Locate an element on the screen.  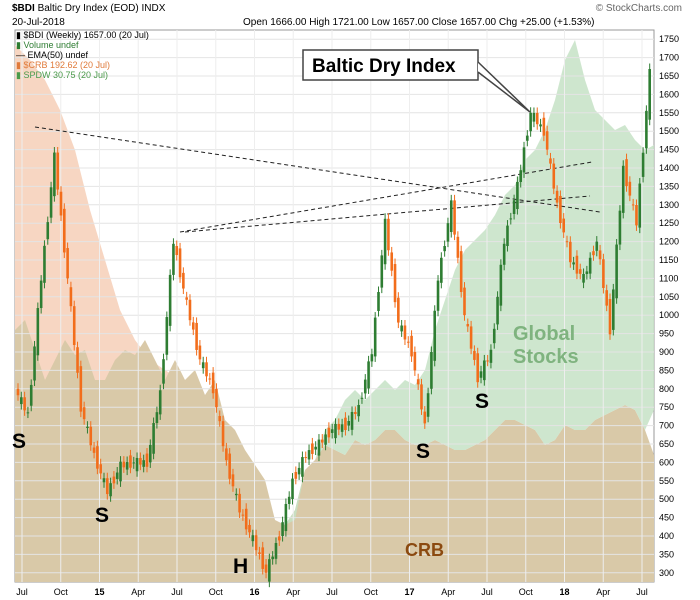
legend-item-bdi: ▮ $BDI (Weekly) 1657.00 (20 Jul) is located at coordinates (82, 35).